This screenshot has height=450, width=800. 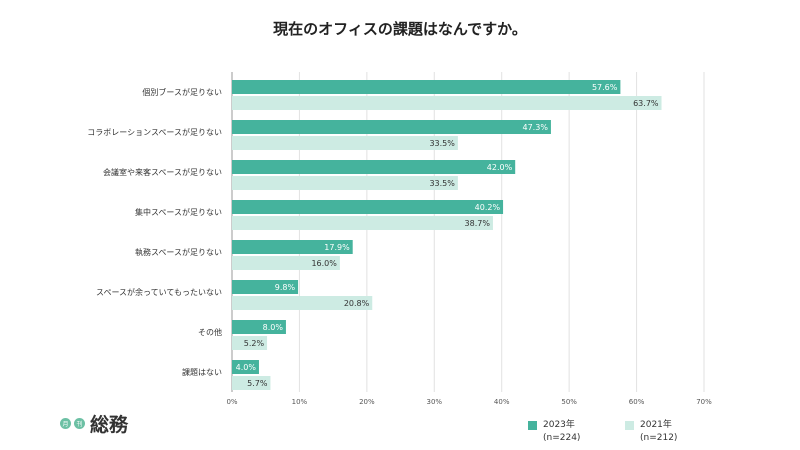 What do you see at coordinates (646, 103) in the screenshot?
I see `data-label-2021: 63.7%` at bounding box center [646, 103].